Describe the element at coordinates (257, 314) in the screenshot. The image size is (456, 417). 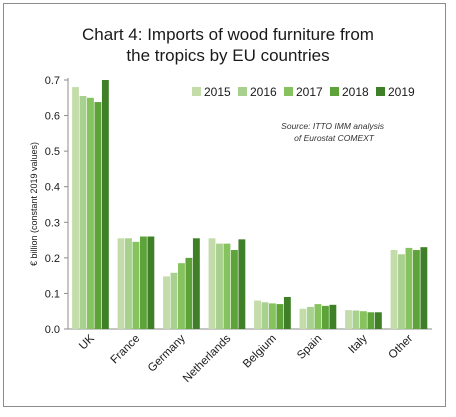
I see `bar-belgium-2015` at that location.